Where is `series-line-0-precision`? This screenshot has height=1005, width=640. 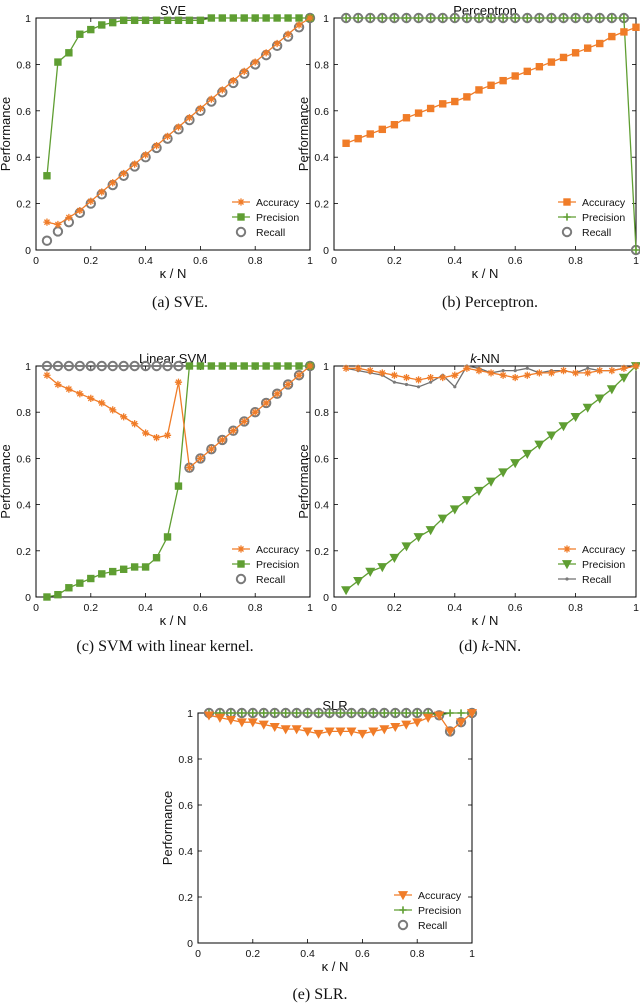
series-line-0-precision is located at coordinates (178, 96).